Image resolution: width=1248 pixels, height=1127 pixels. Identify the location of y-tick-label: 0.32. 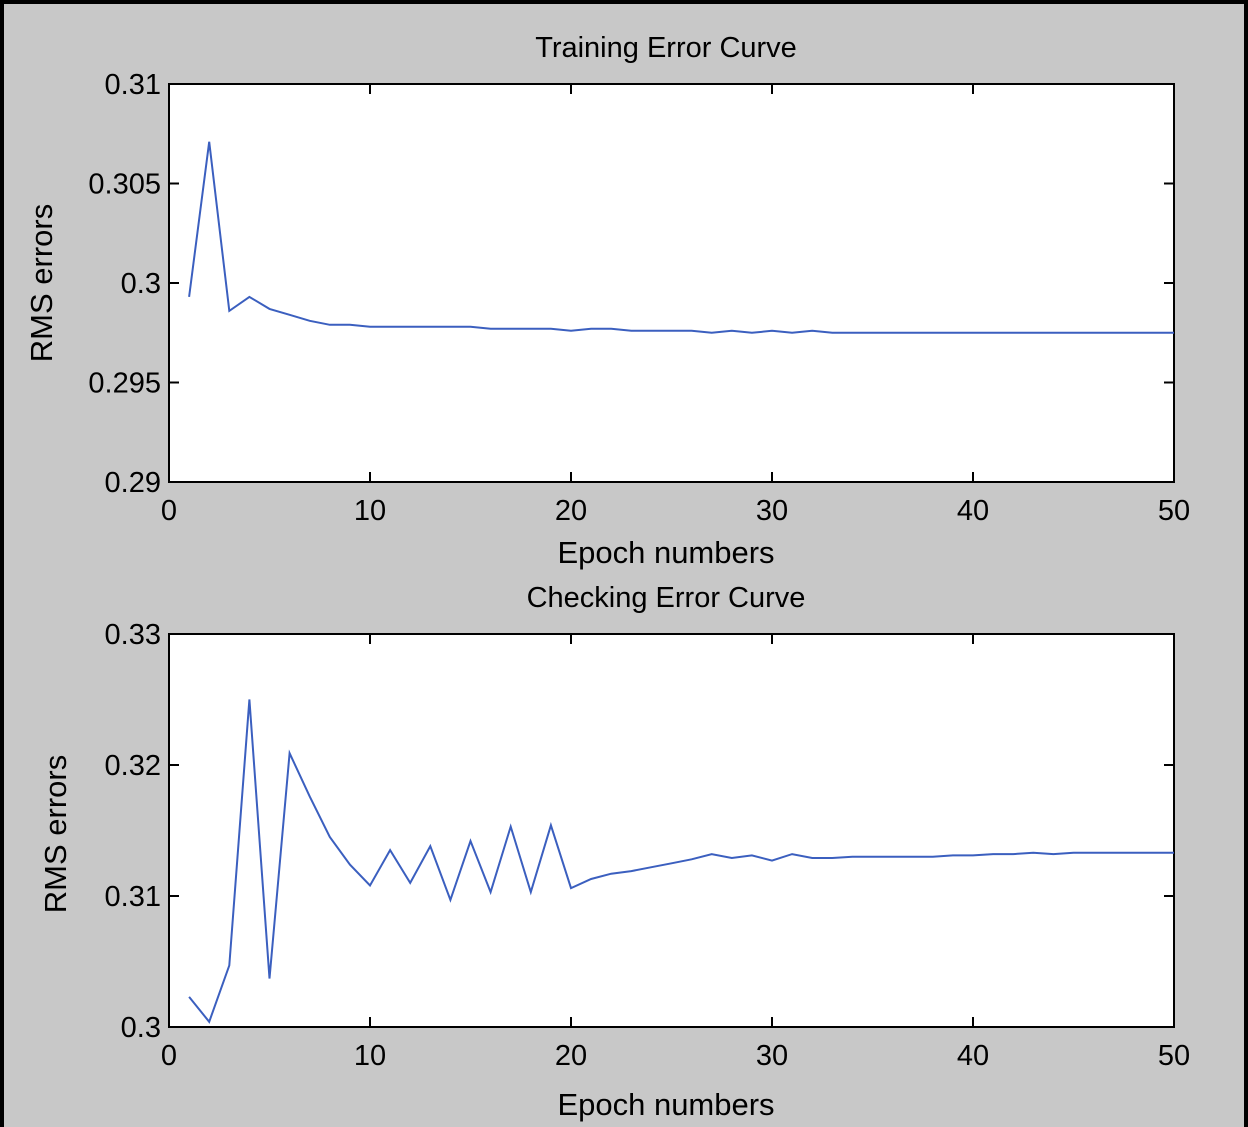
(133, 766).